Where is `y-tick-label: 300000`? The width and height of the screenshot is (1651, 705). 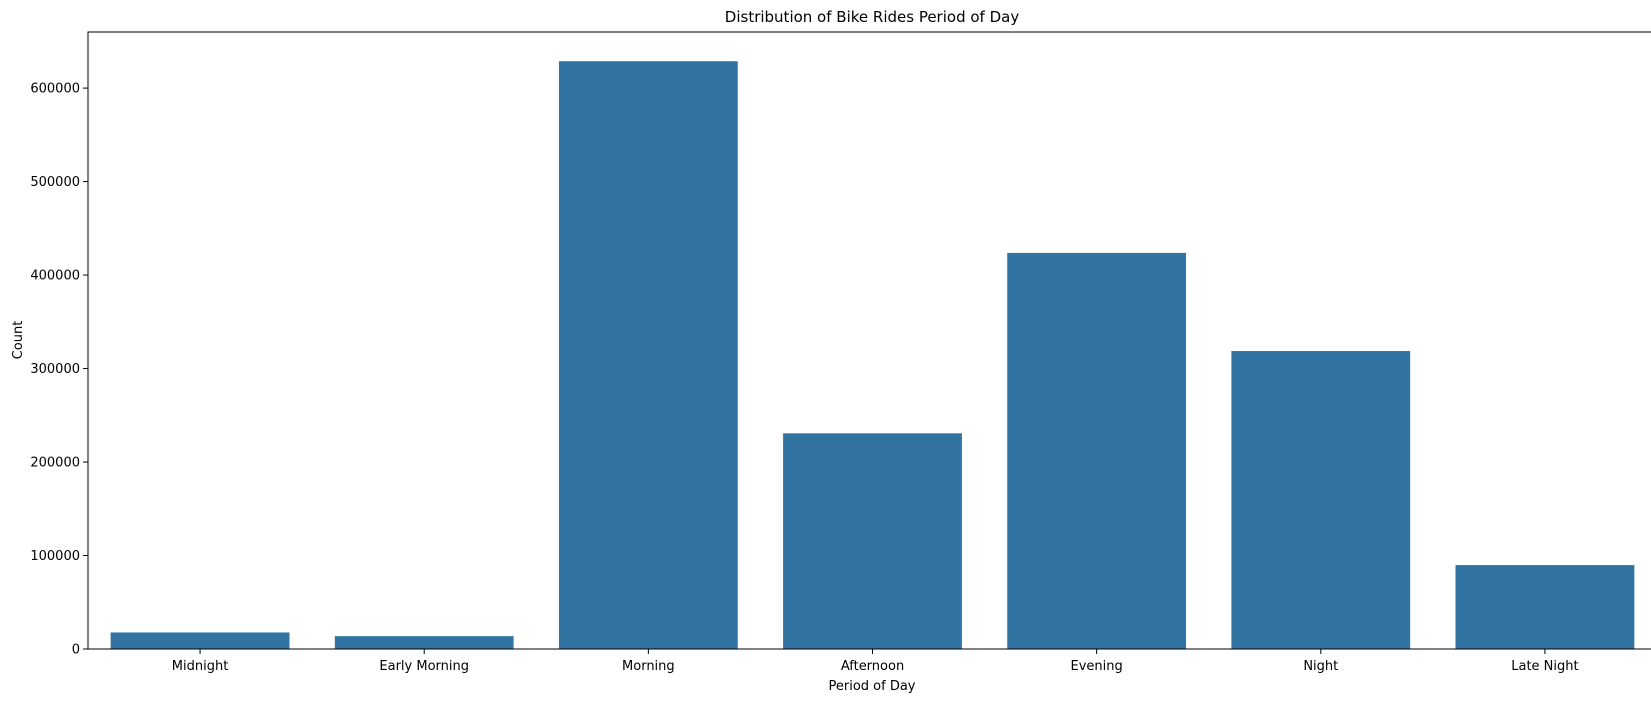 y-tick-label: 300000 is located at coordinates (55, 369).